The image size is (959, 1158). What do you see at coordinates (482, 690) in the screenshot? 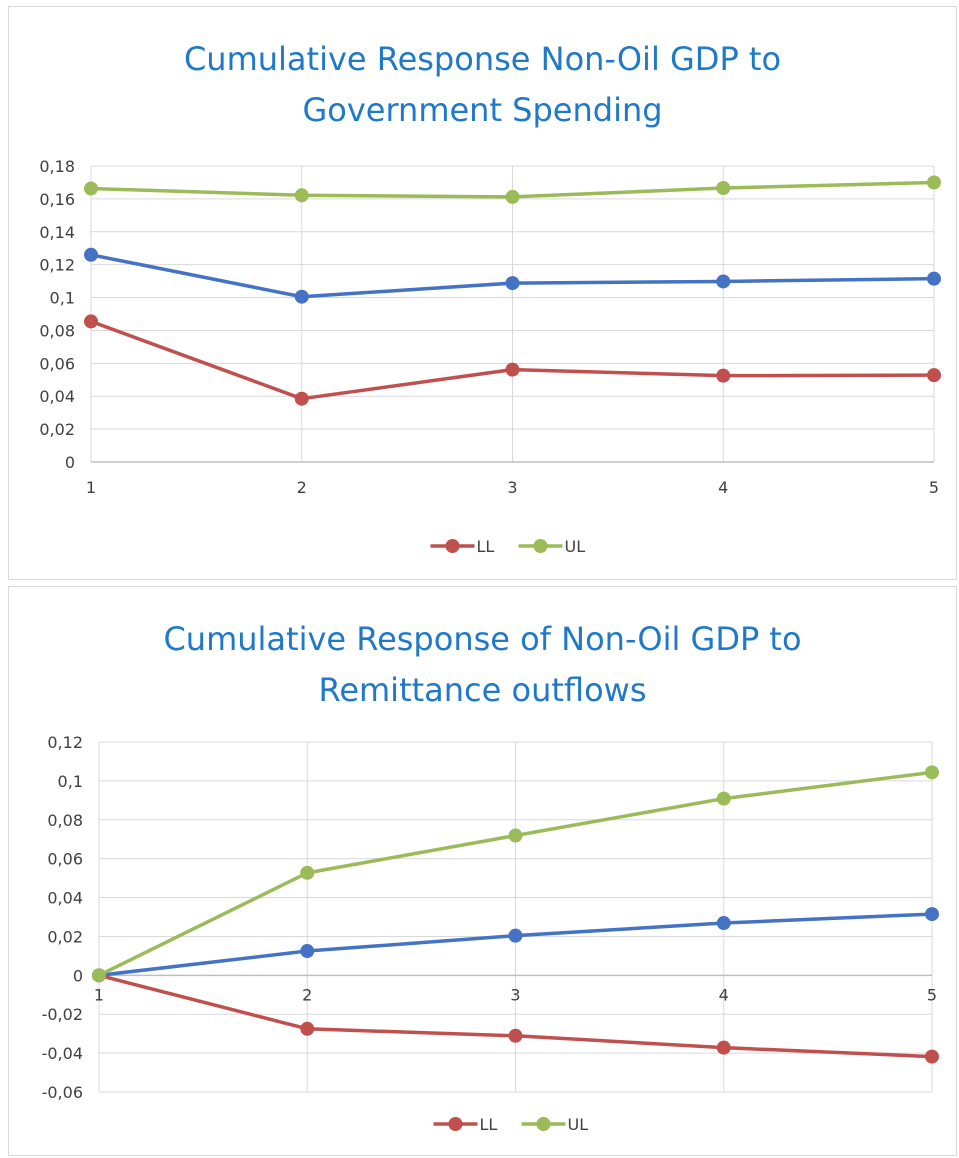
I see `chart-title-line-2: Remittance outflows` at bounding box center [482, 690].